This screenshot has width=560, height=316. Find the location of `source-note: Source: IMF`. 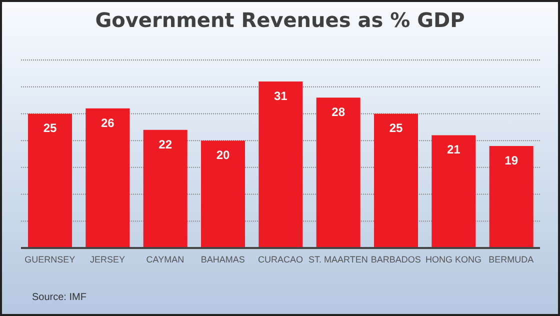

source-note: Source: IMF is located at coordinates (59, 297).